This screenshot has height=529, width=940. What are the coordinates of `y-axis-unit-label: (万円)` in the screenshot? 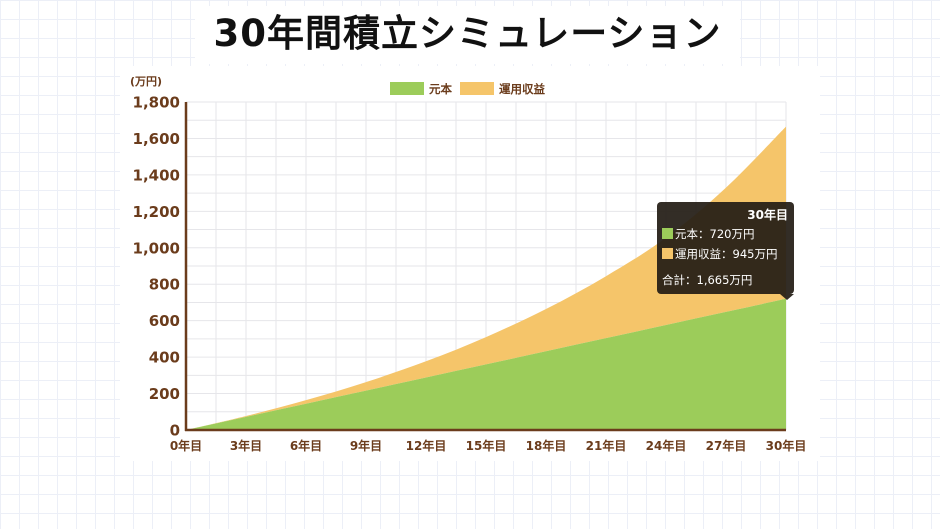 It's located at (146, 81).